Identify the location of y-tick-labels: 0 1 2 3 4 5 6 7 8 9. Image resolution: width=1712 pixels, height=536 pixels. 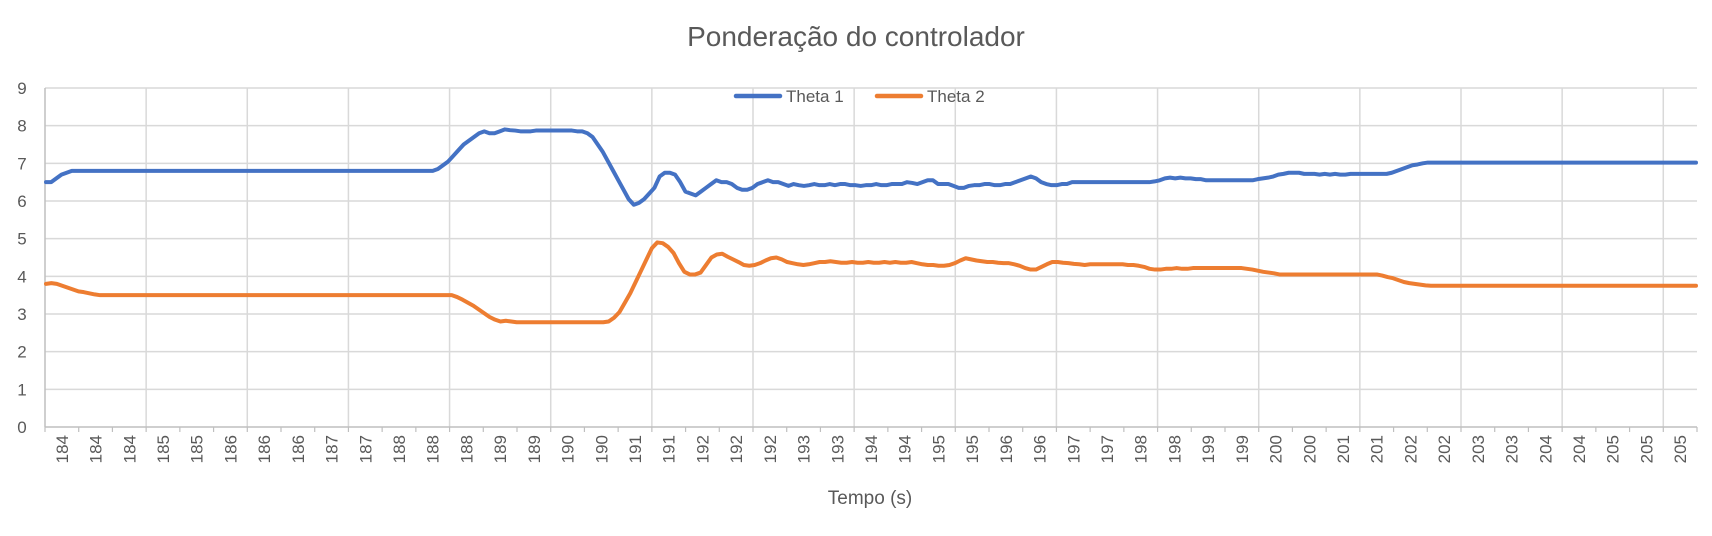
(21, 258).